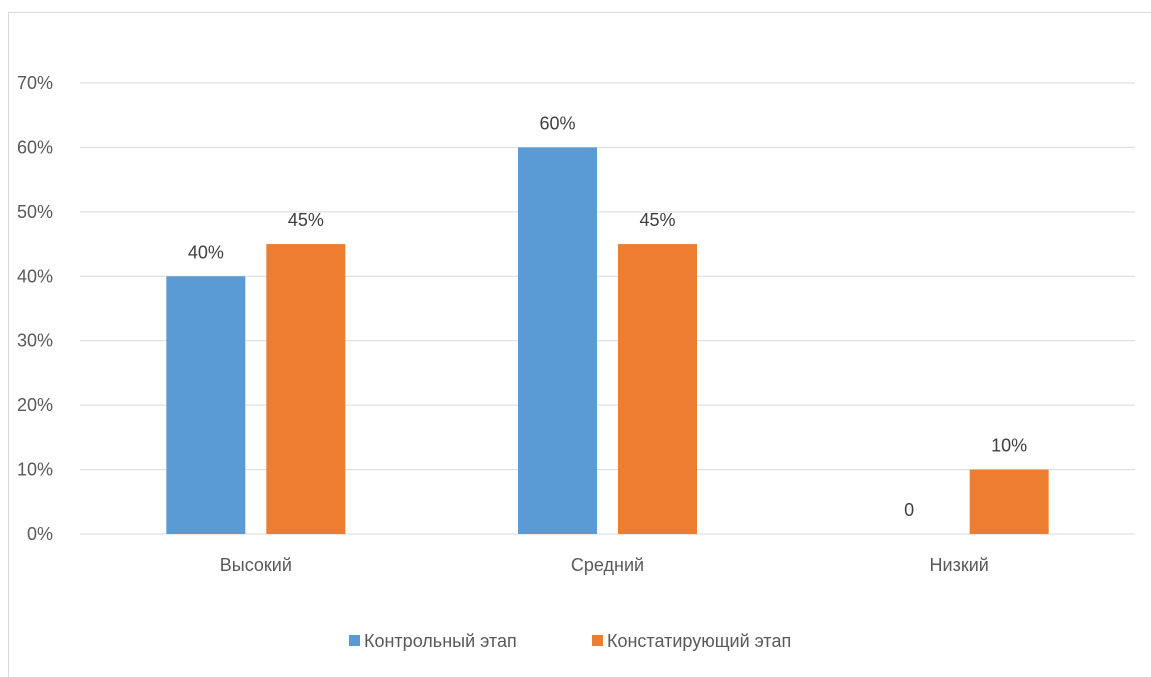 This screenshot has height=677, width=1151. Describe the element at coordinates (440, 641) in the screenshot. I see `legend-label: Контрольный этап` at that location.